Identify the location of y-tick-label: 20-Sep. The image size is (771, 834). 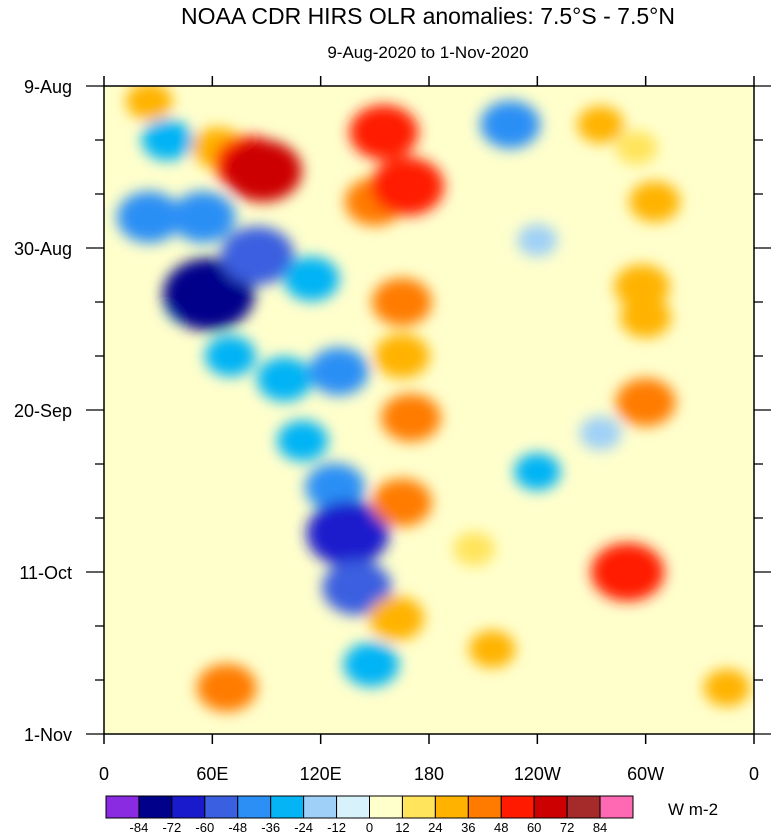
(43, 411).